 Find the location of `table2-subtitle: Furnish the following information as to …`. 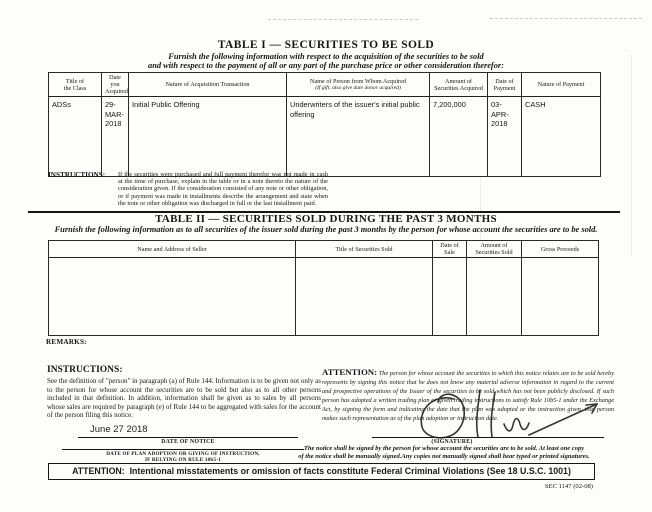

table2-subtitle: Furnish the following information as to … is located at coordinates (326, 229).